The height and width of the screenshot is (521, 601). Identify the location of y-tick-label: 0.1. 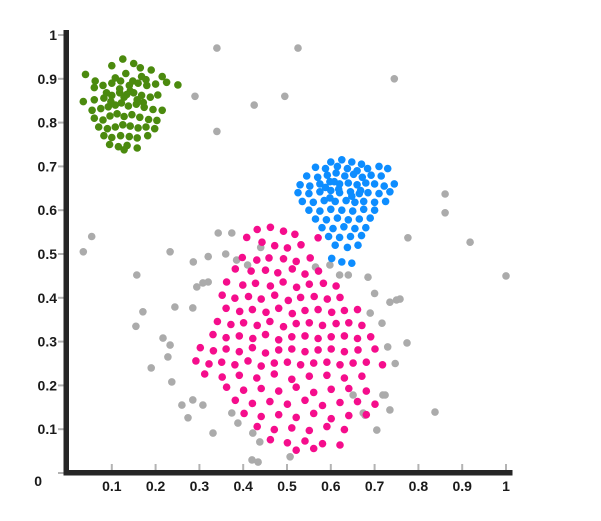
(48, 429).